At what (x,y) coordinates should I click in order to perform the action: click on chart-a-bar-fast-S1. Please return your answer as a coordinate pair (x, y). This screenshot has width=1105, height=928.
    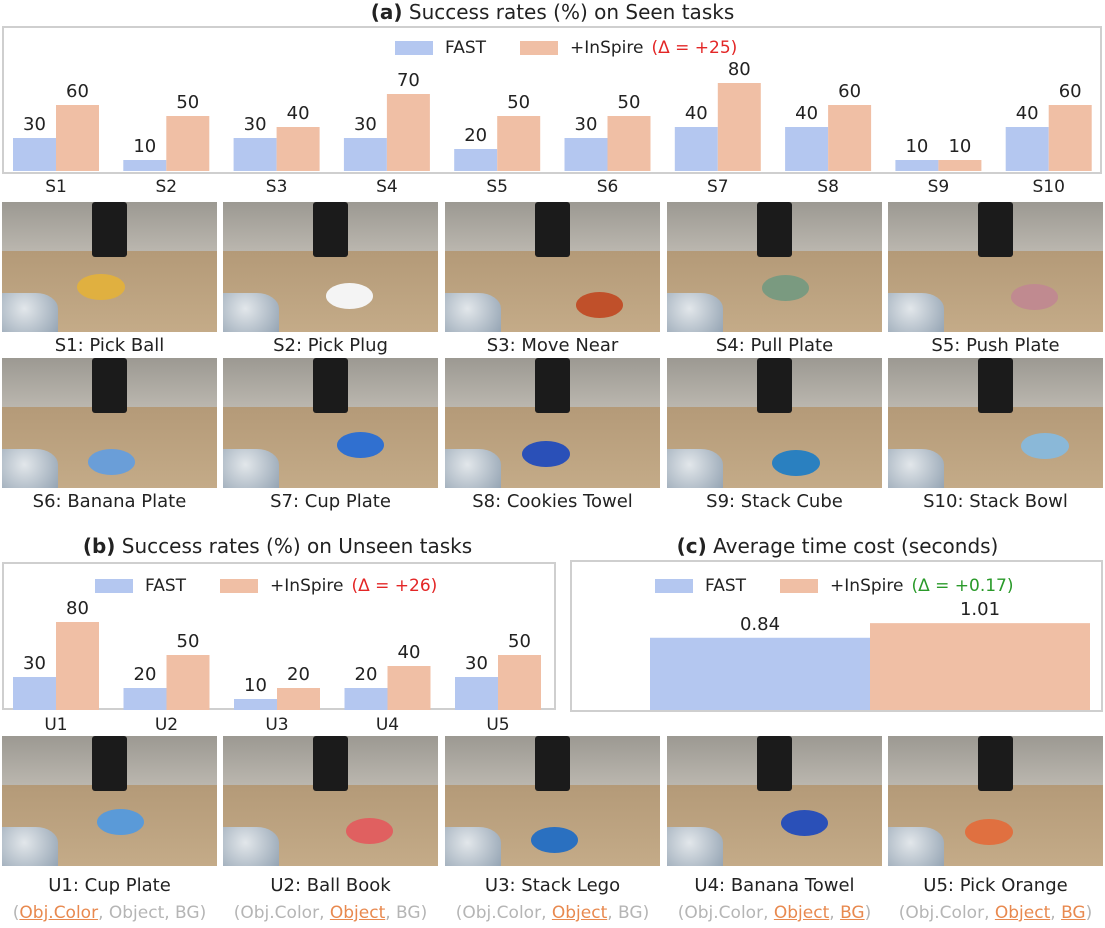
    Looking at the image, I should click on (34, 154).